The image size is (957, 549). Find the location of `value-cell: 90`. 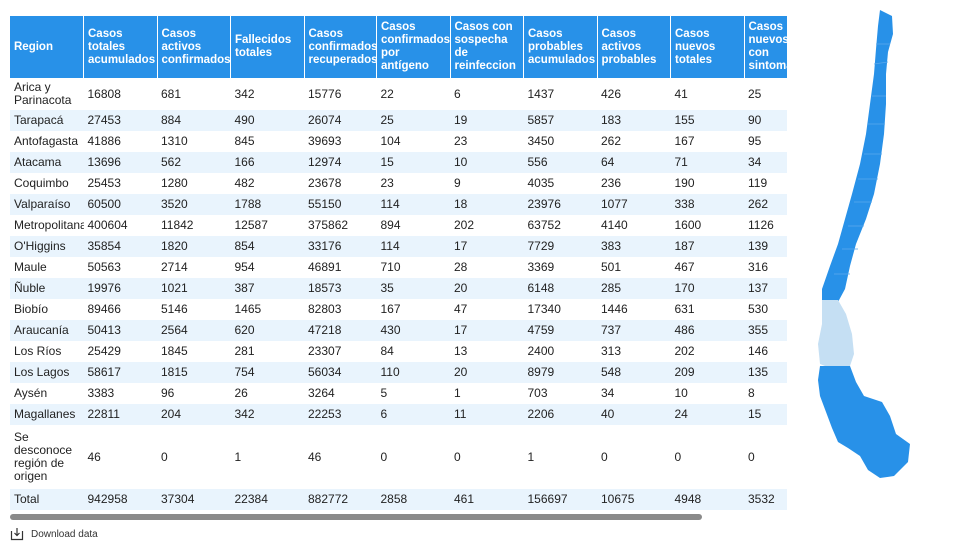

value-cell: 90 is located at coordinates (765, 120).